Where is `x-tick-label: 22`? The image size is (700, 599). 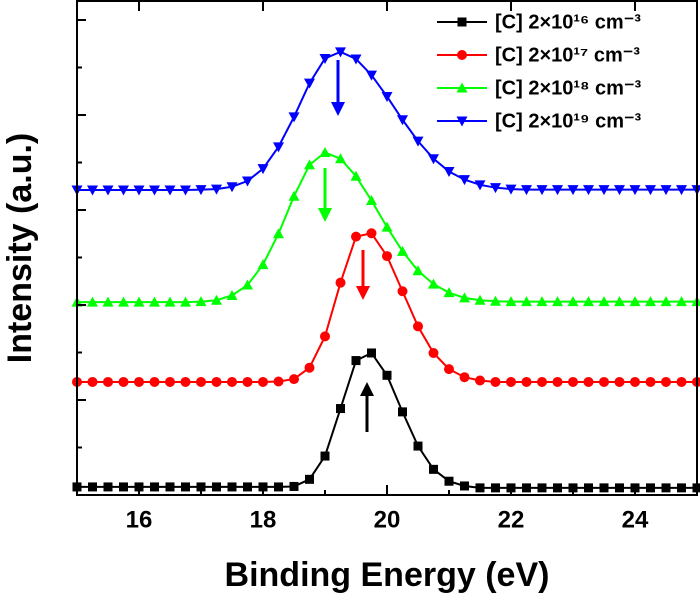 x-tick-label: 22 is located at coordinates (511, 519).